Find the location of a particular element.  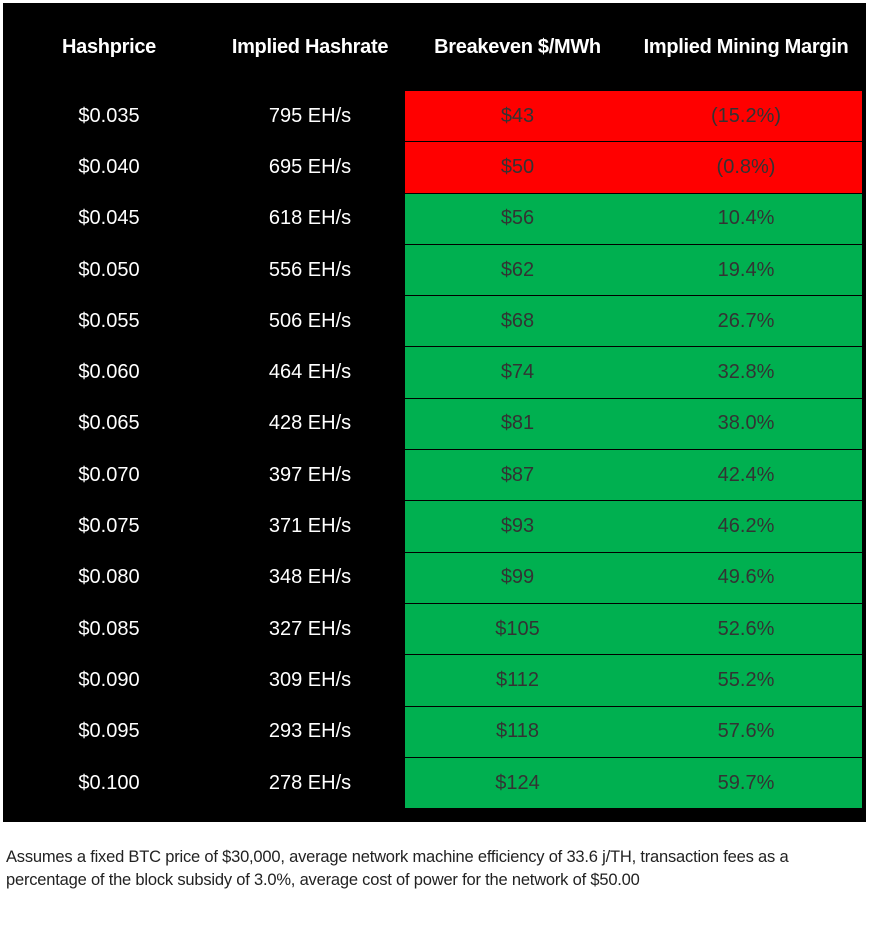

table-cell: $0.045 is located at coordinates (109, 218).